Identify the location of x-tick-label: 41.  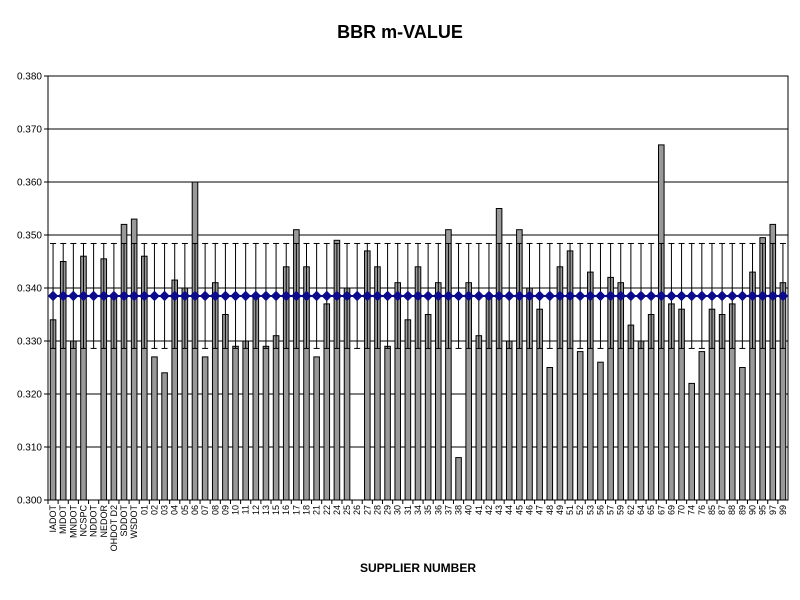
(479, 510).